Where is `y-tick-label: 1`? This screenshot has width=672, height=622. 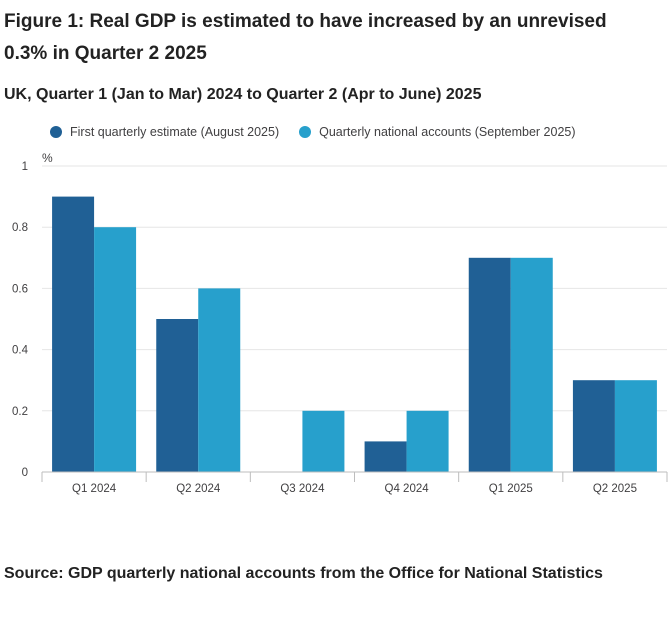
y-tick-label: 1 is located at coordinates (25, 167).